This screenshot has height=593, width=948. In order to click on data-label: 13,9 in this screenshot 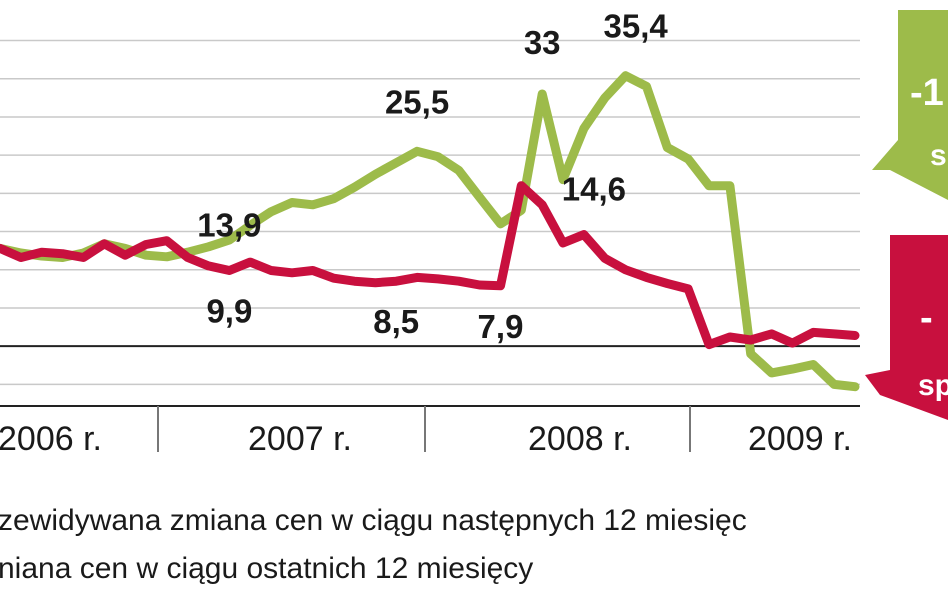, I will do `click(229, 225)`.